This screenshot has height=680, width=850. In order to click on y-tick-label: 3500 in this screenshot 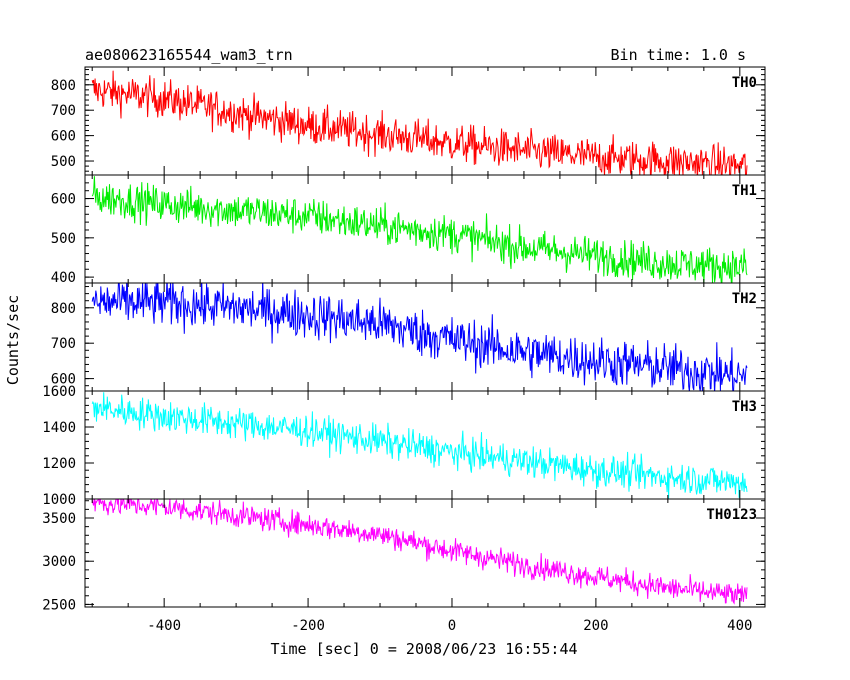, I will do `click(59, 519)`.